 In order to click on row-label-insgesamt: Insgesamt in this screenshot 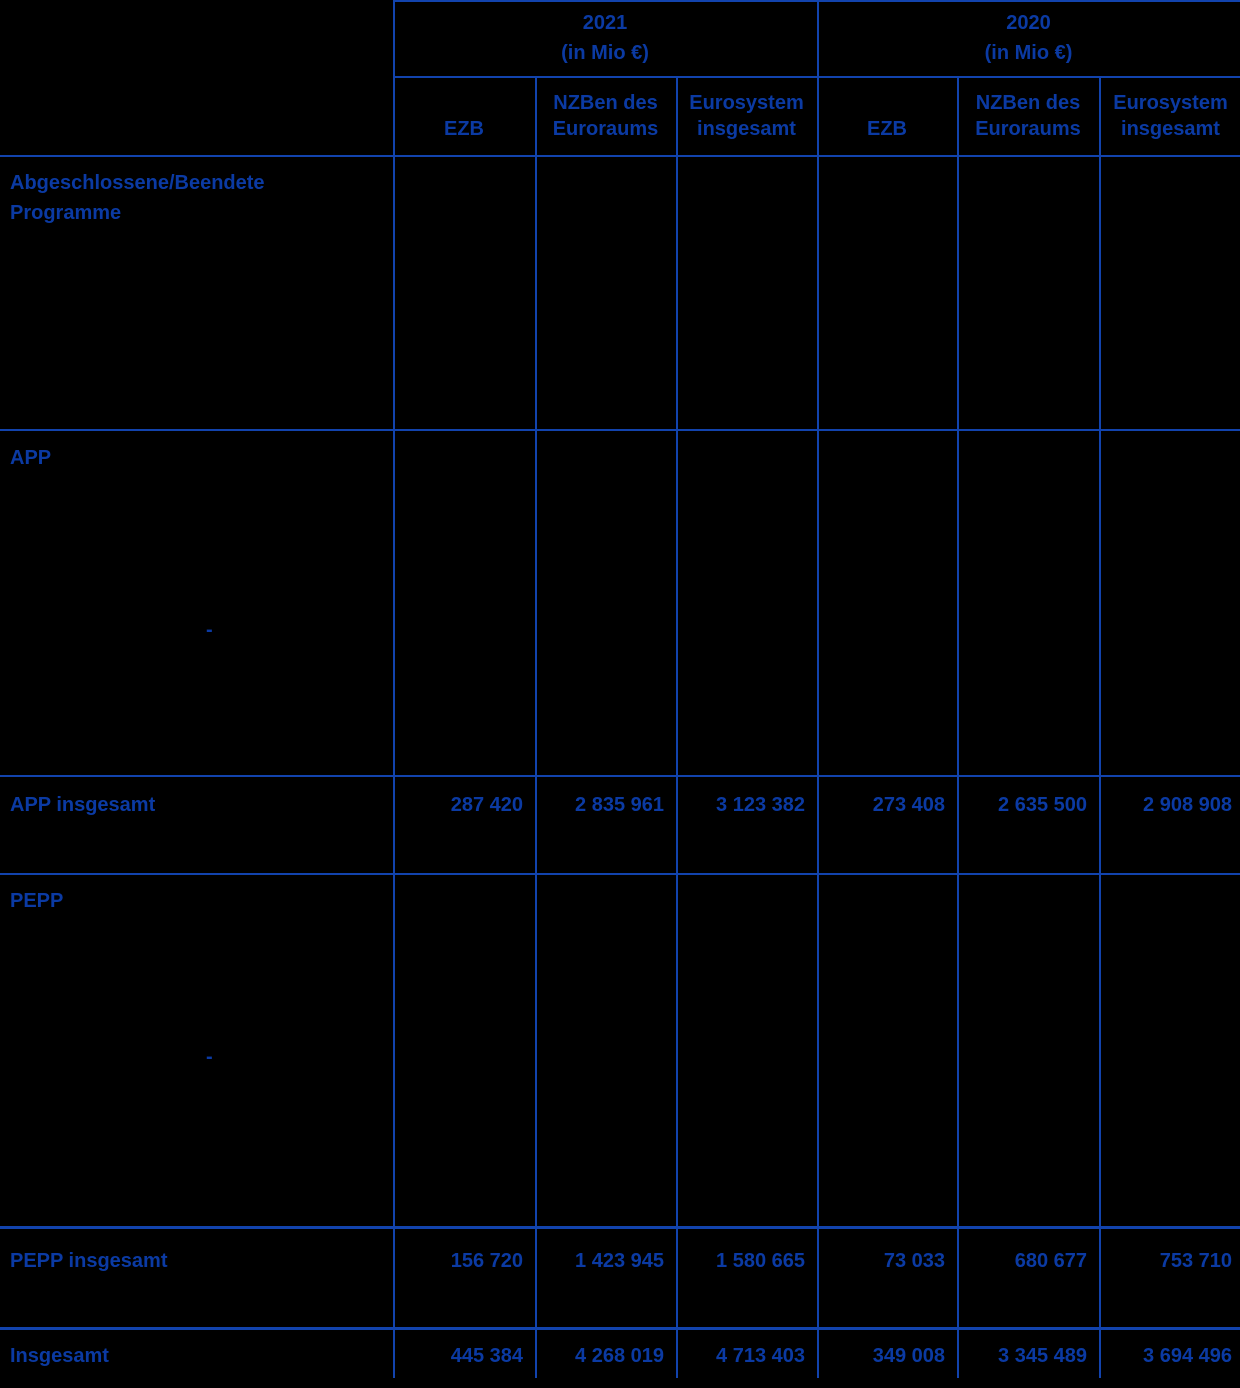, I will do `click(59, 1356)`.